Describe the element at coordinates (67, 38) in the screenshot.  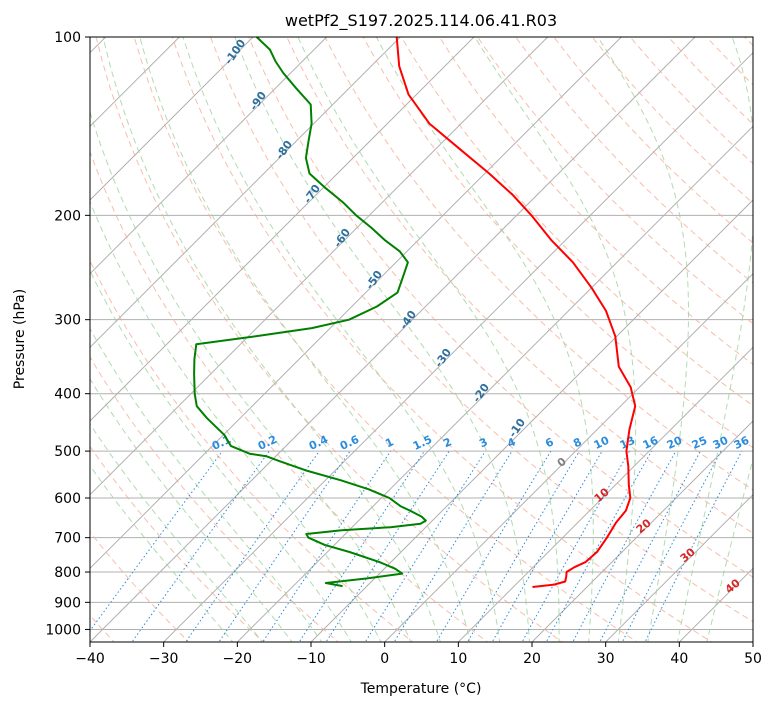
I see `y-tick-label: 100` at that location.